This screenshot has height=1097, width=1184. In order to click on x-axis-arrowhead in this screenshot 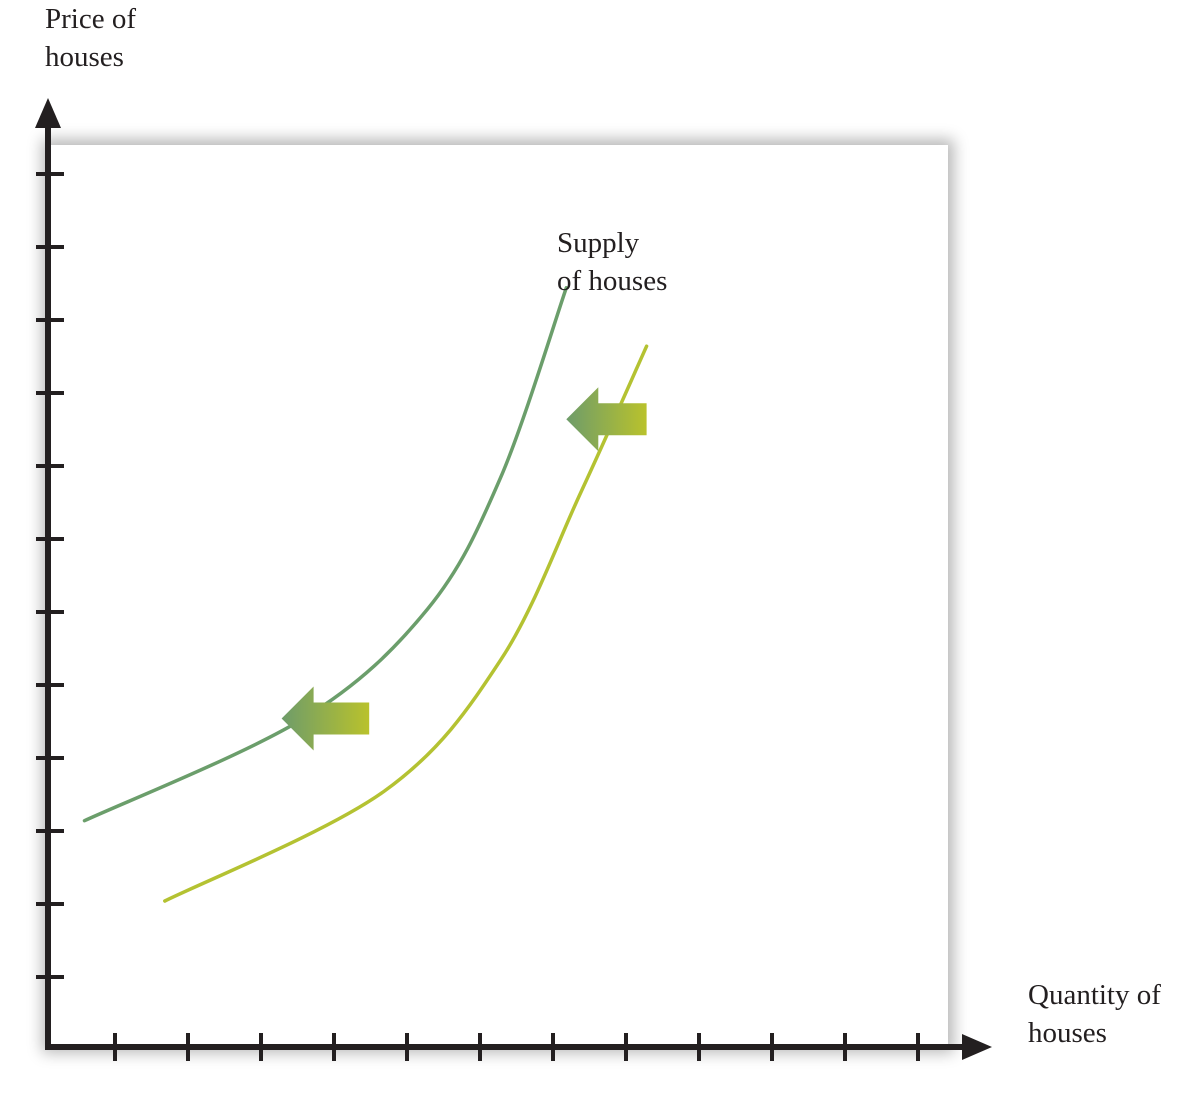, I will do `click(977, 1047)`.